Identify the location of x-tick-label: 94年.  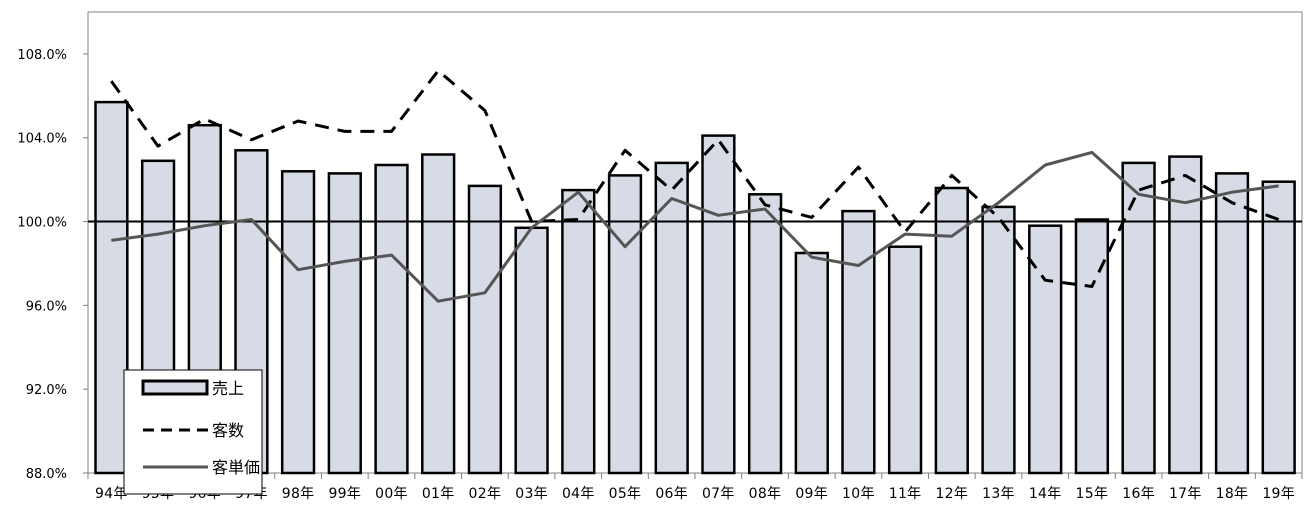
(111, 494).